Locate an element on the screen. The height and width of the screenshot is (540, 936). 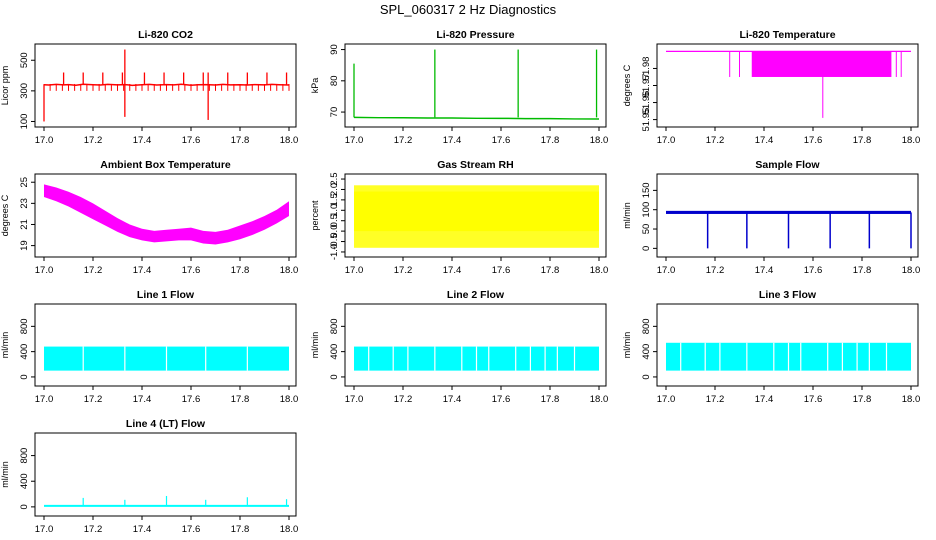
y-tick-label: 1.5 is located at coordinates (334, 199).